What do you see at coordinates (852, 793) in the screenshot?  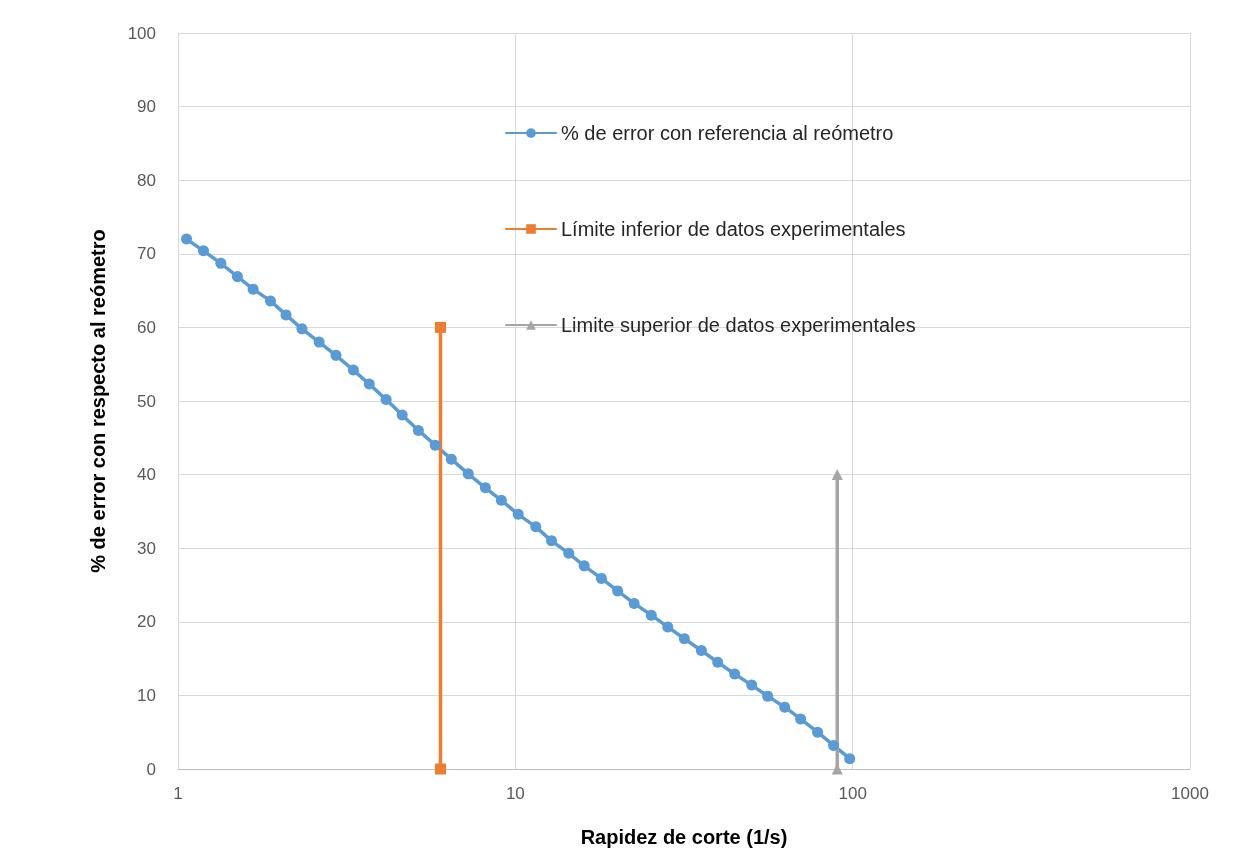 I see `x-tick-label: 100` at bounding box center [852, 793].